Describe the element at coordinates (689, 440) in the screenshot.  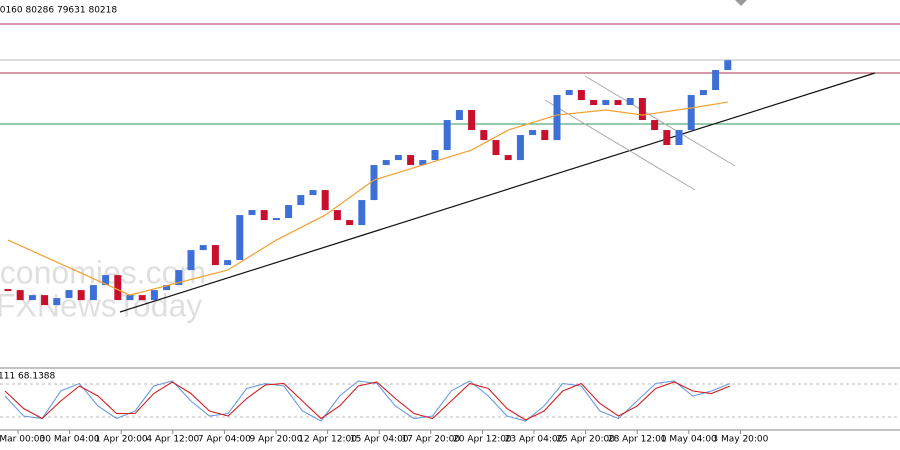
I see `x-tick-label: 1 May 04:00` at that location.